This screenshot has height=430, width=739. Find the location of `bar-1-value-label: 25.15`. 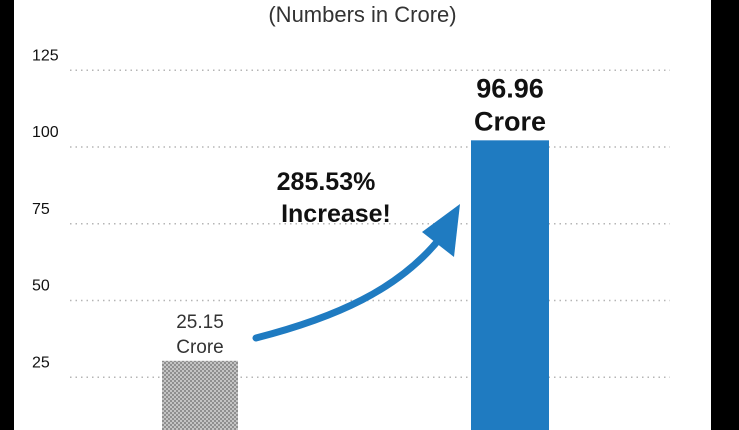

bar-1-value-label: 25.15 is located at coordinates (200, 322).